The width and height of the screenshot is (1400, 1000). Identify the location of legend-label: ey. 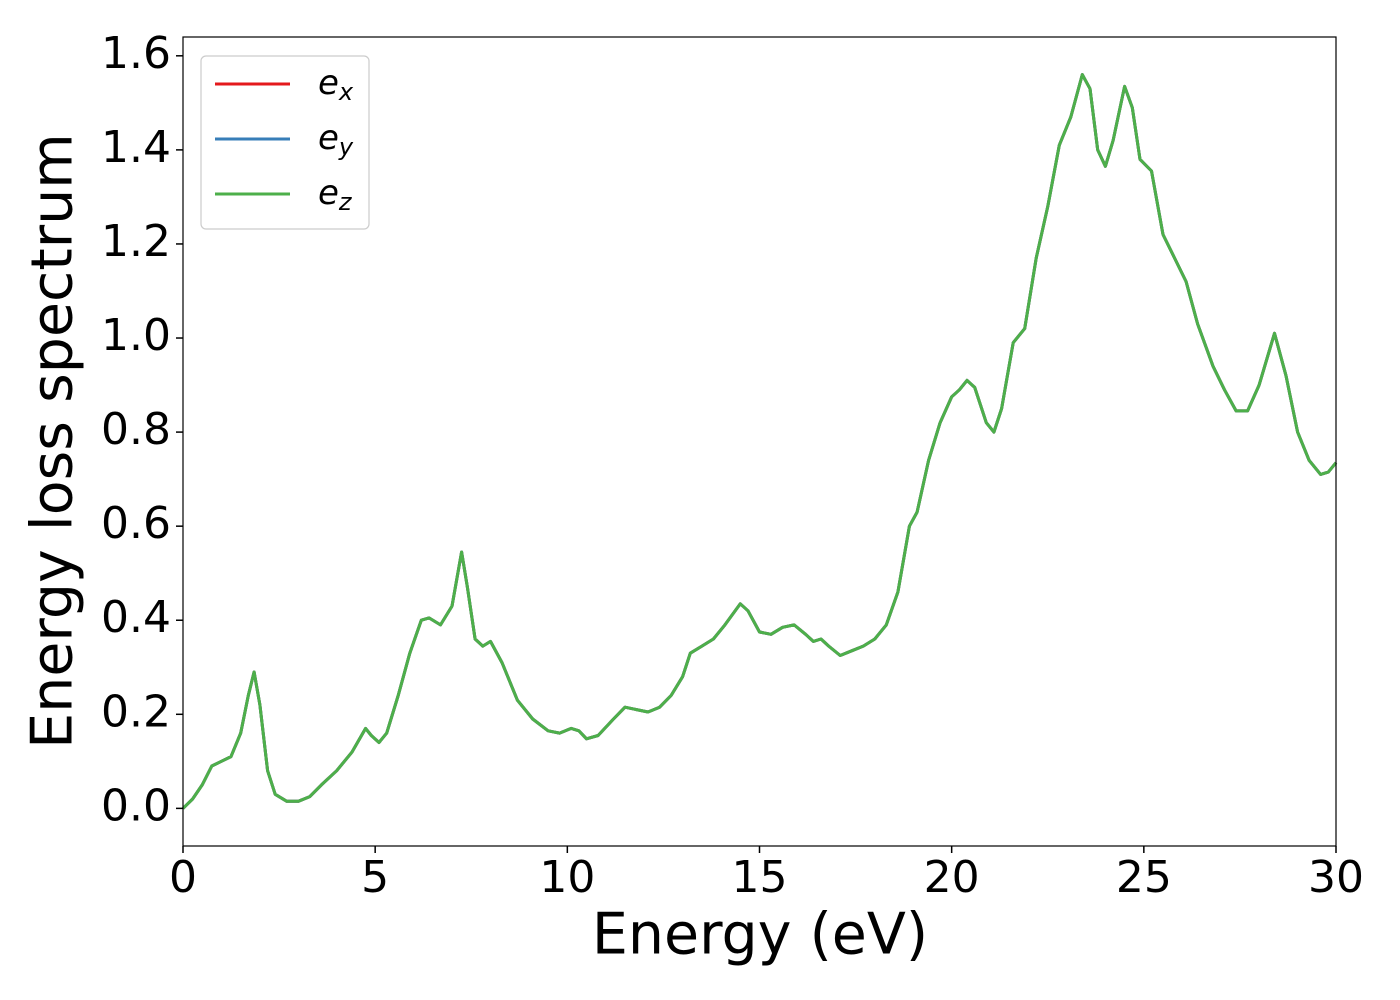
(336, 140).